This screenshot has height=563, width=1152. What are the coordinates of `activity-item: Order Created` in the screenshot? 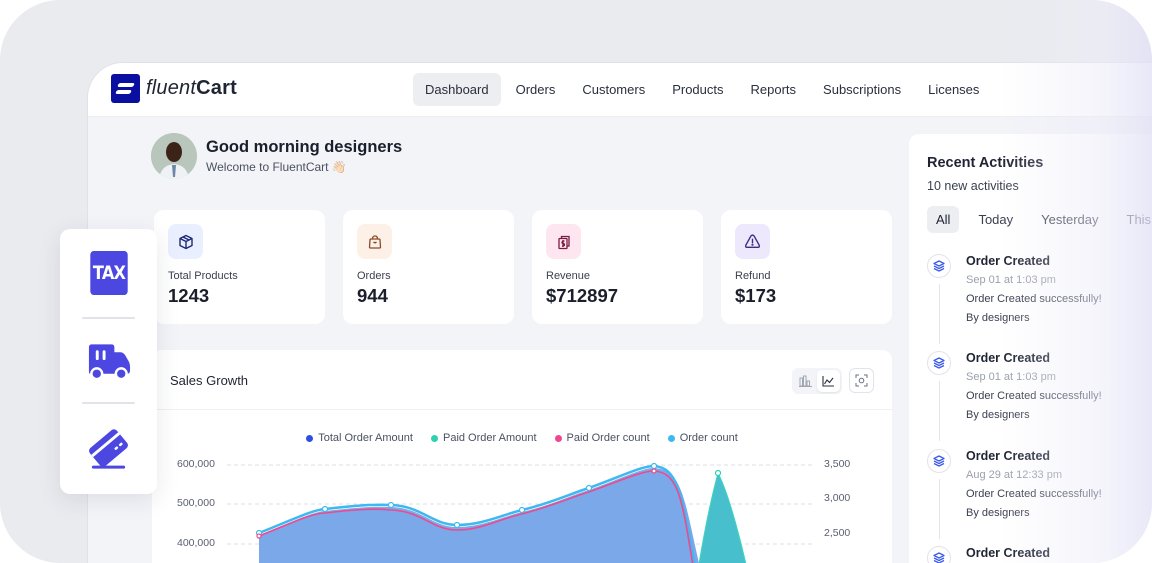 It's located at (1039, 554).